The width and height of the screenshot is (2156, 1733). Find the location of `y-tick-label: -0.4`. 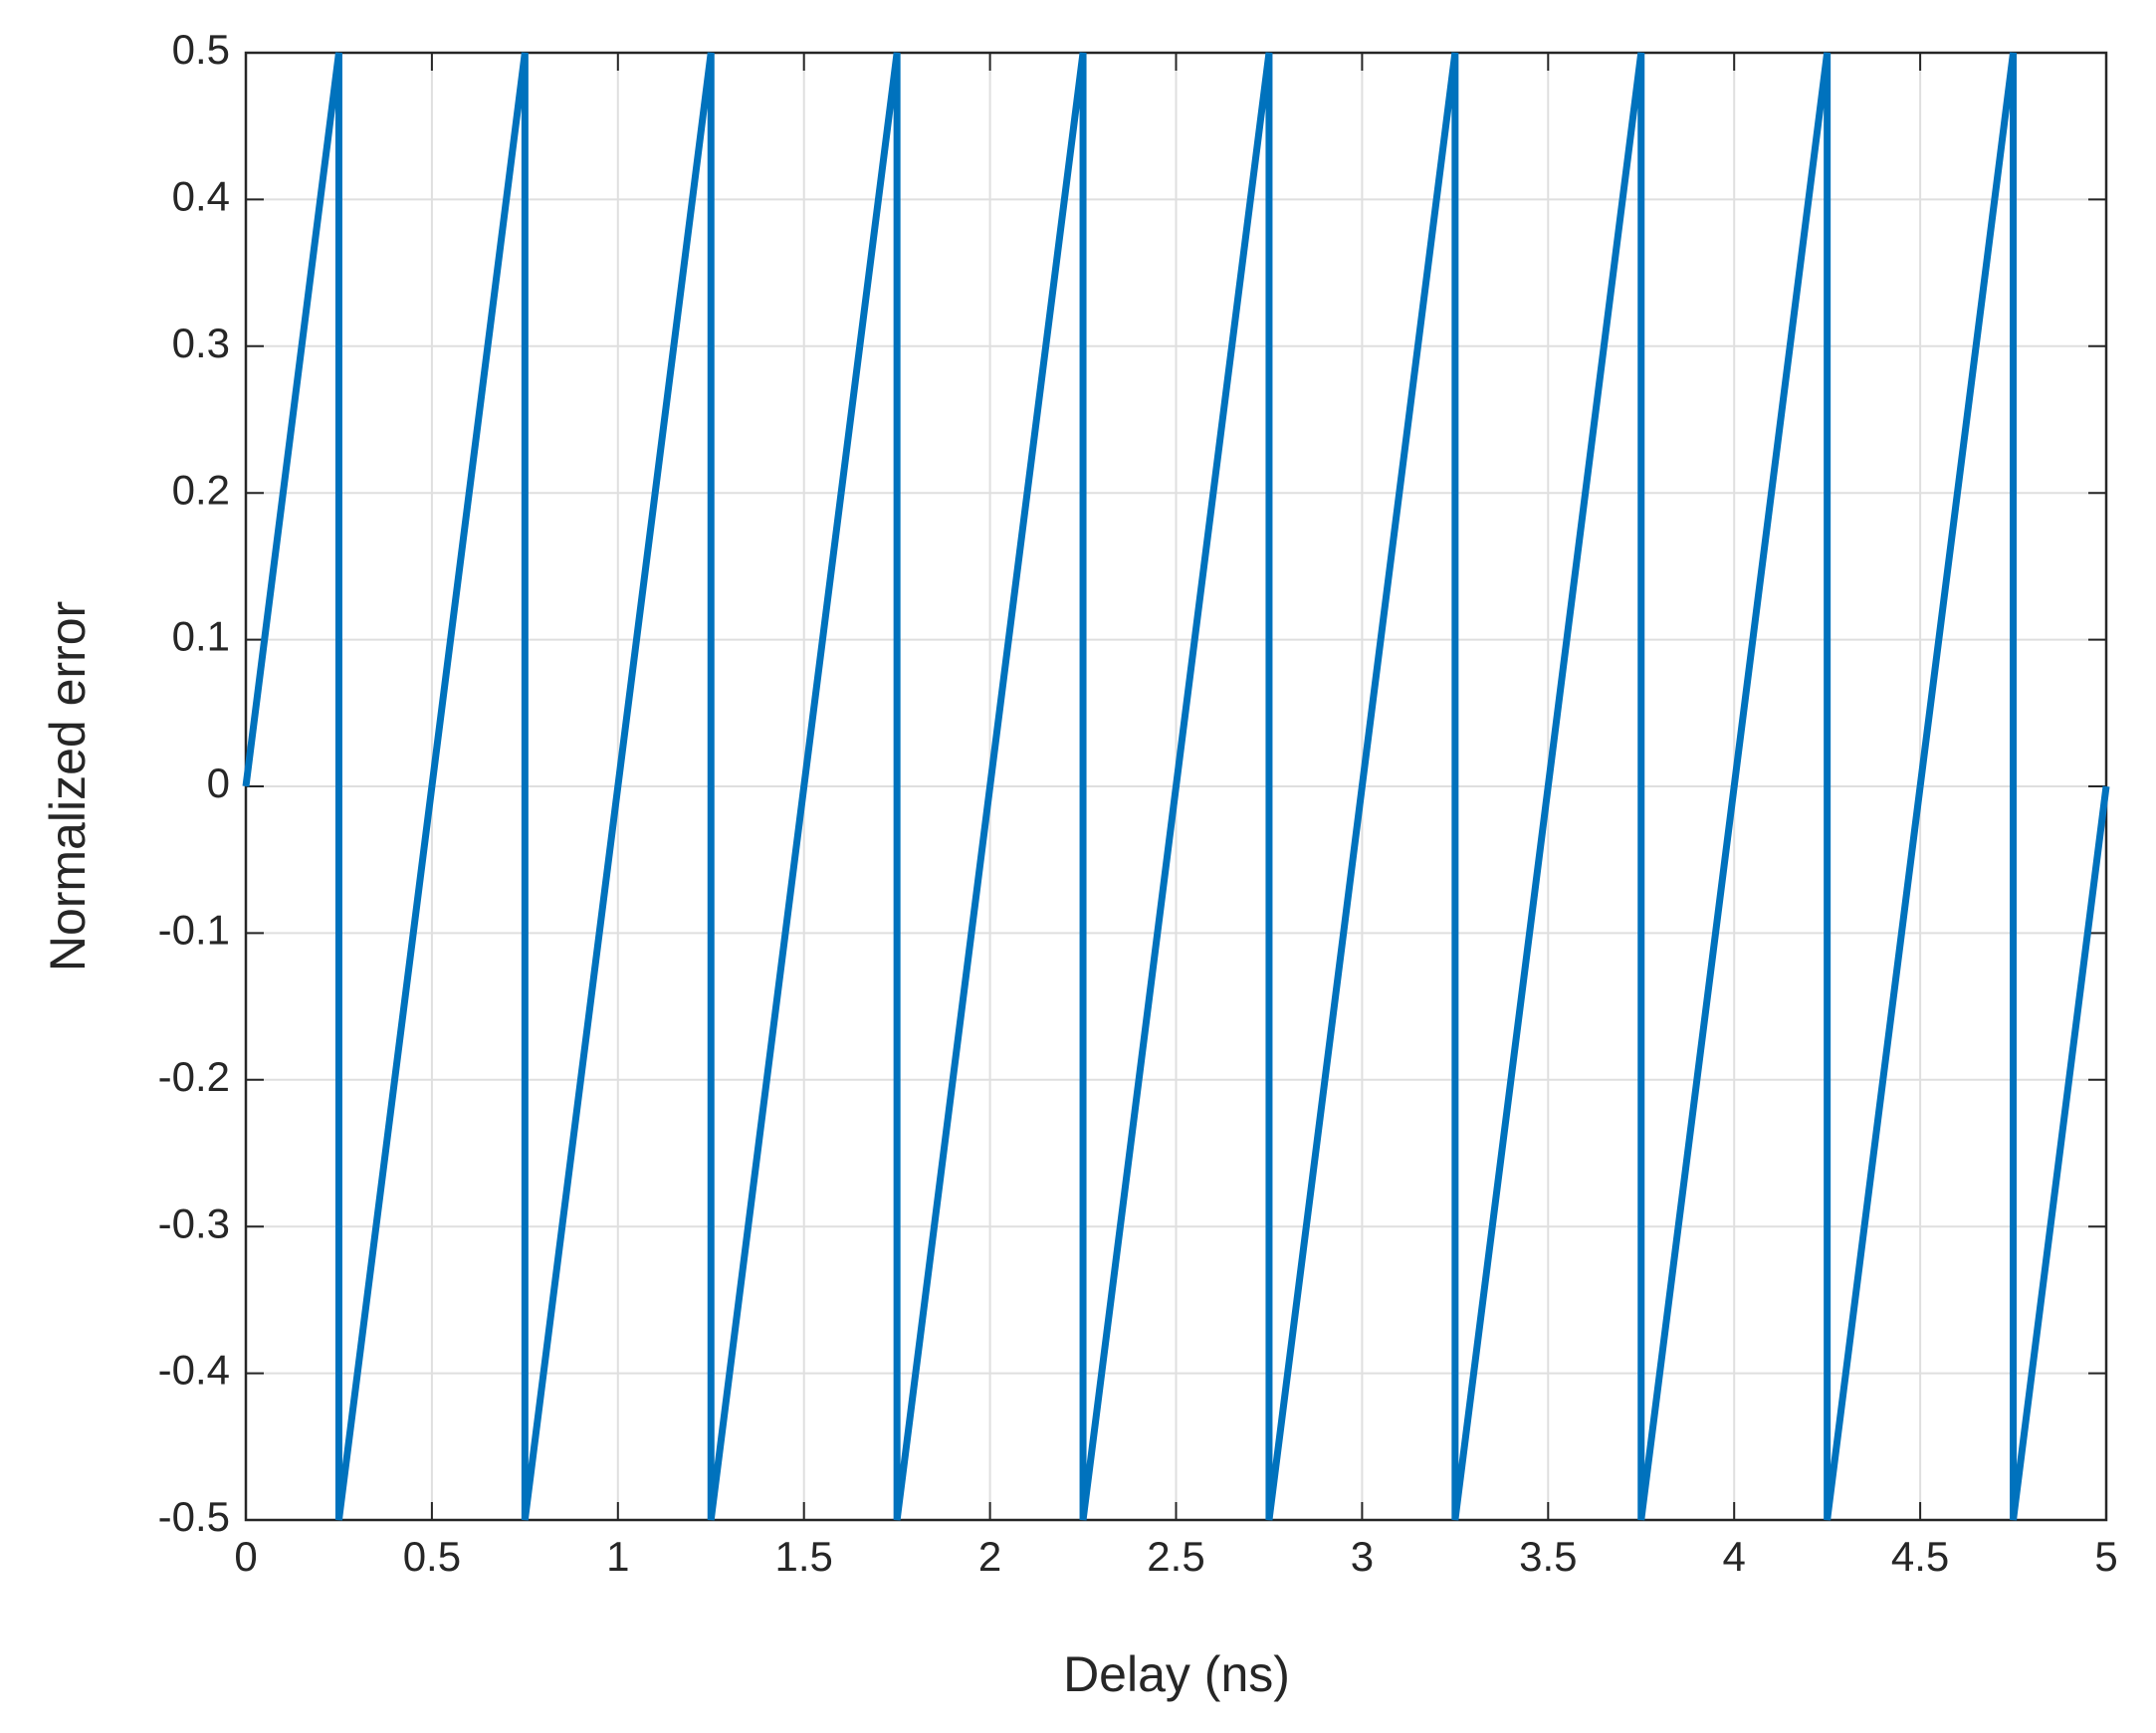

y-tick-label: -0.4 is located at coordinates (194, 1371).